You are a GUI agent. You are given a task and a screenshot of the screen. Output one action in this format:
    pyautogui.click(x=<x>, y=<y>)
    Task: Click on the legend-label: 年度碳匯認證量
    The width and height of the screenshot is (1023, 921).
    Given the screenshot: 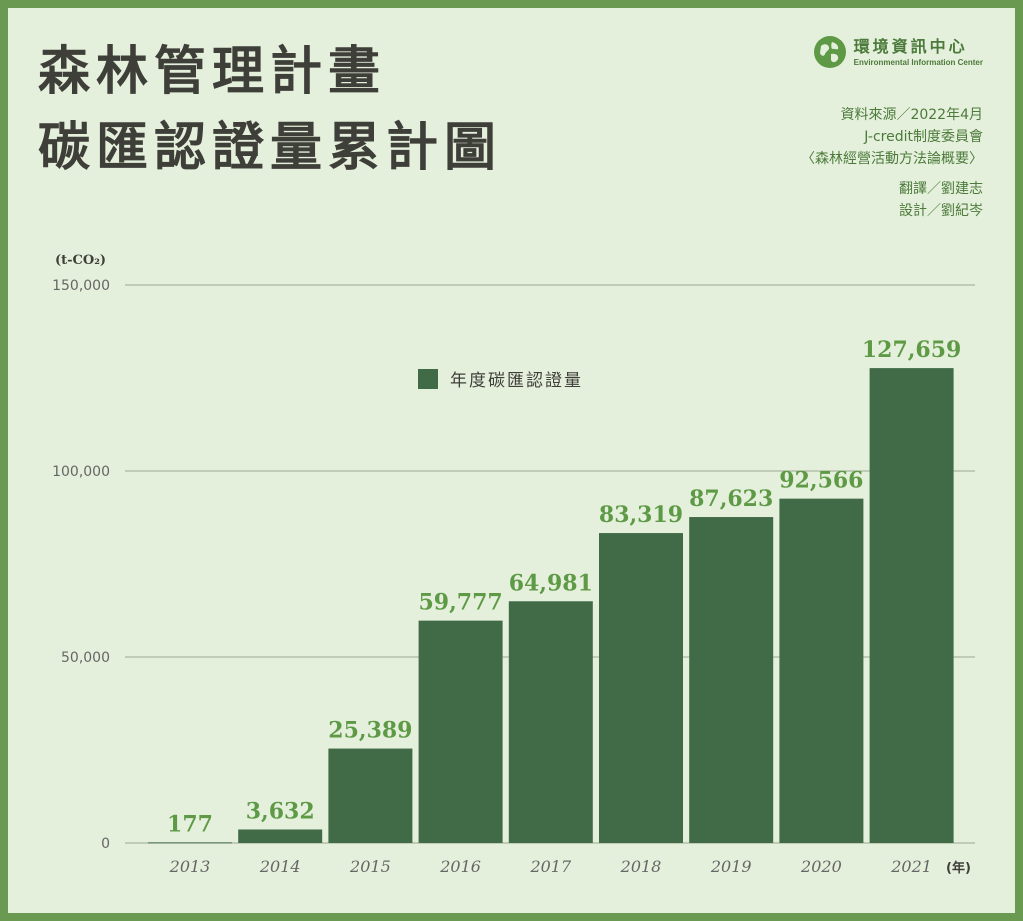 What is the action you would take?
    pyautogui.click(x=516, y=381)
    